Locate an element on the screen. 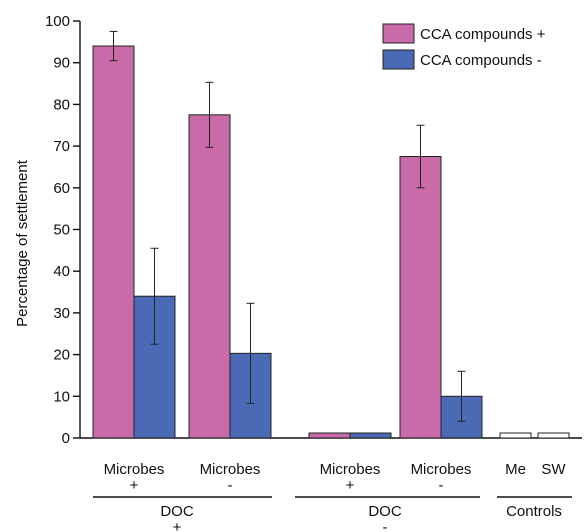 The image size is (588, 532). y-tick-label: 100 is located at coordinates (57, 21).